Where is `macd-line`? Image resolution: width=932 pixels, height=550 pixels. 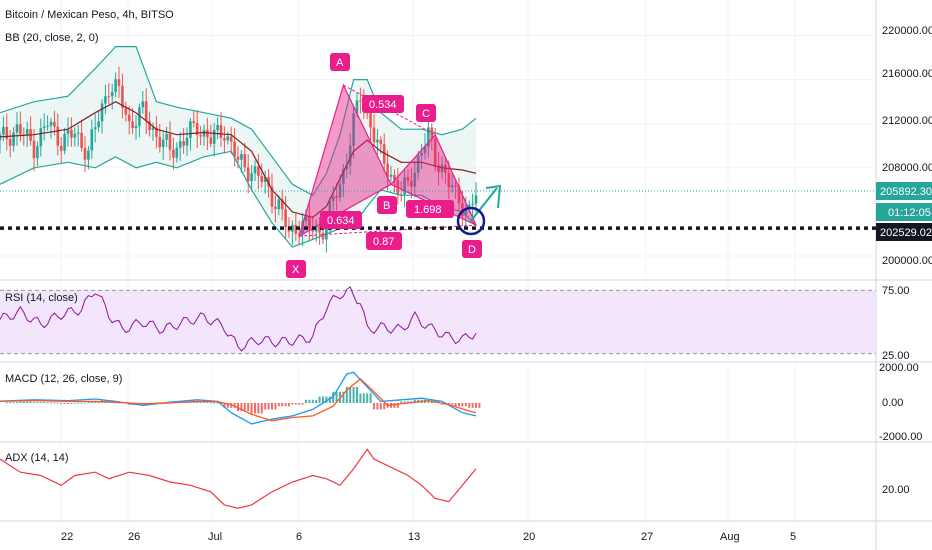 macd-line is located at coordinates (238, 398).